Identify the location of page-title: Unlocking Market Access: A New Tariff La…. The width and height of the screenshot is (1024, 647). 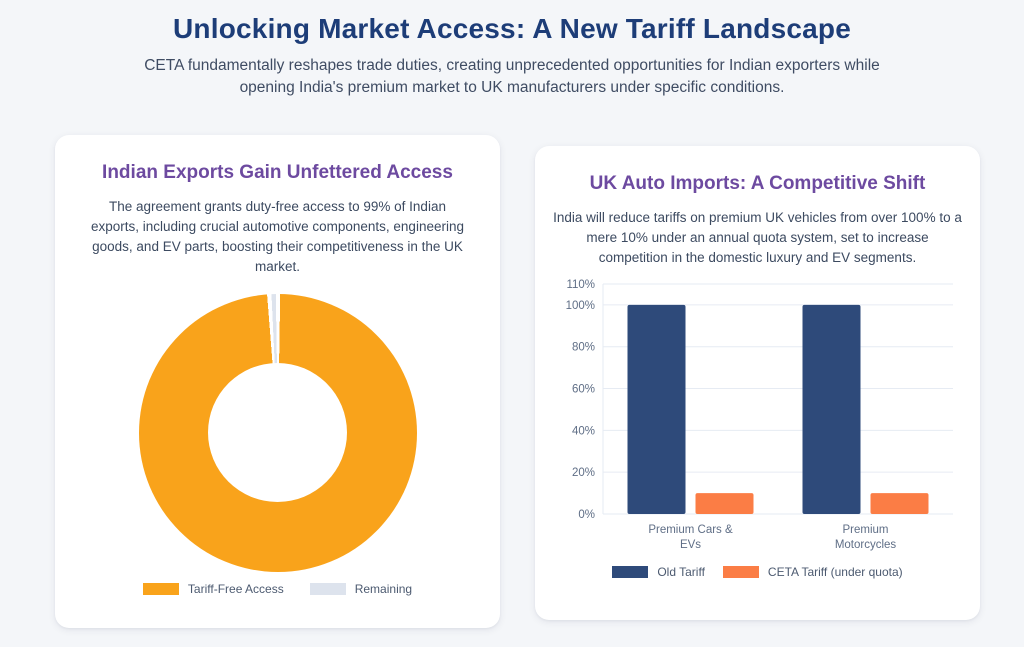
(512, 28).